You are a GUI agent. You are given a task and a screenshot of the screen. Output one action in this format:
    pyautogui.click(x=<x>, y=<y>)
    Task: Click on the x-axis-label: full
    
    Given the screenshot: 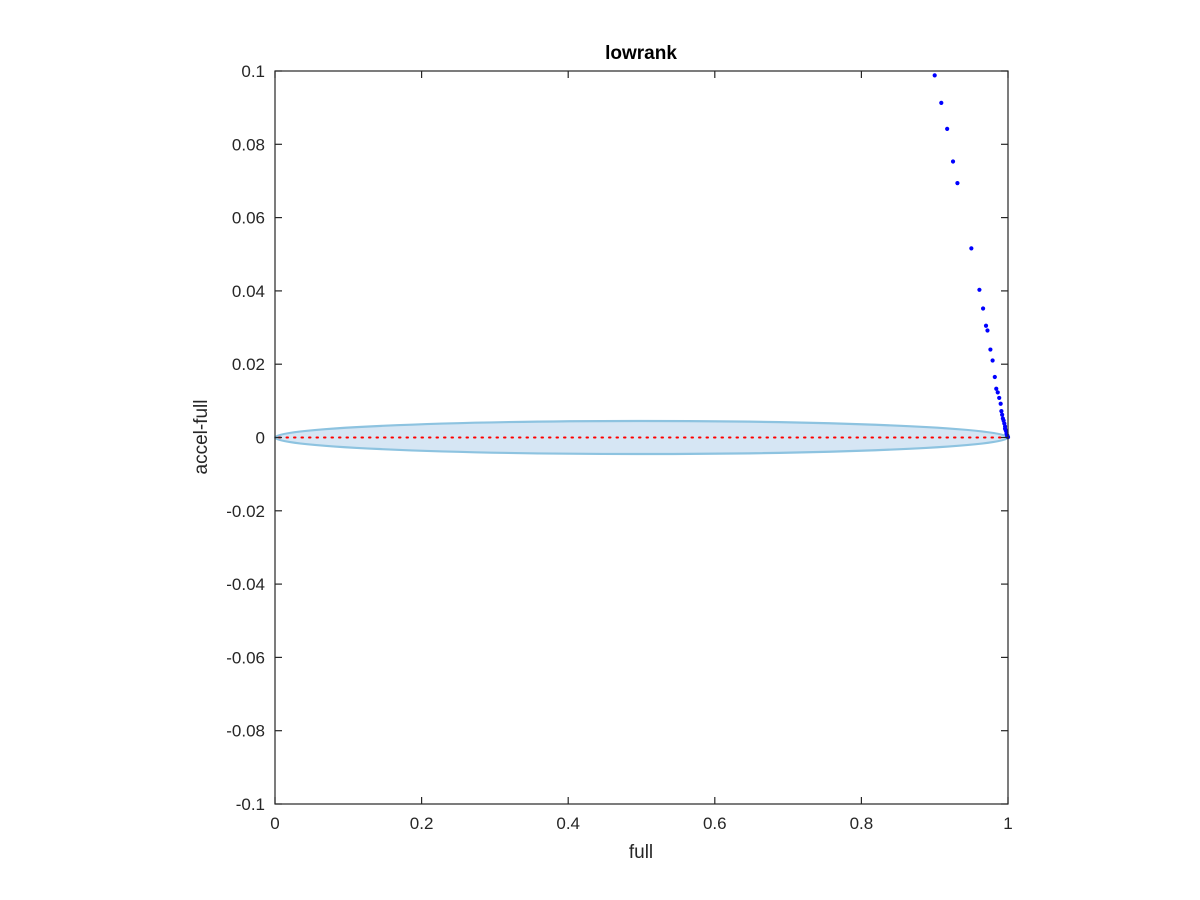 What is the action you would take?
    pyautogui.click(x=641, y=852)
    